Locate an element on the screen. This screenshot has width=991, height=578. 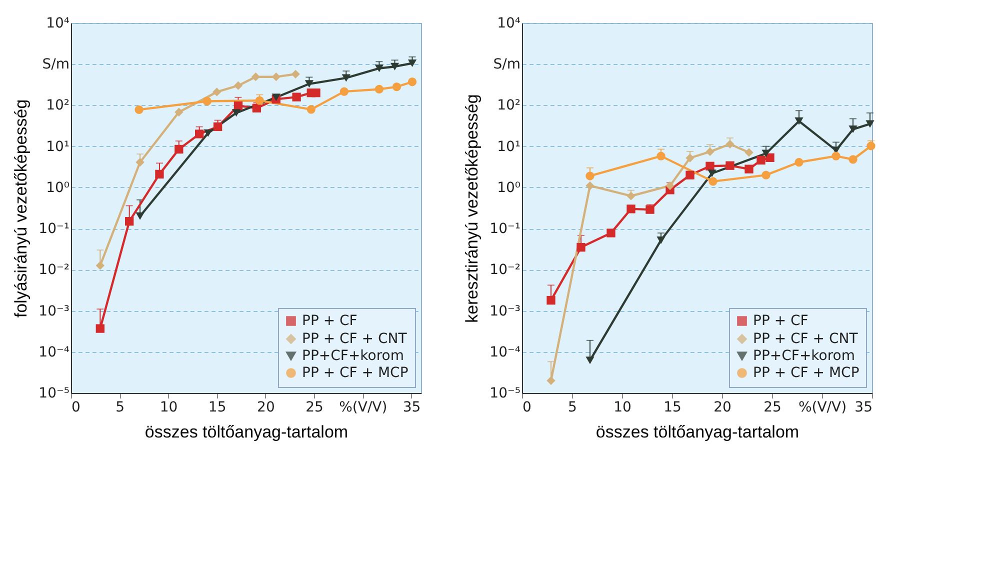
y-axis-title: folyásirányú vezetőképesség is located at coordinates (21, 208).